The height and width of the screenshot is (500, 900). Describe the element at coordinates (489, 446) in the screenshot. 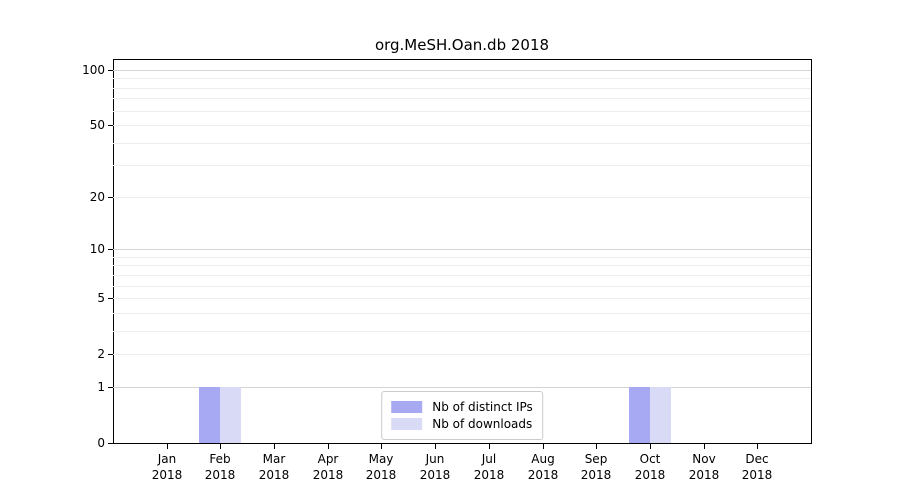

I see `x-tick-jul` at that location.